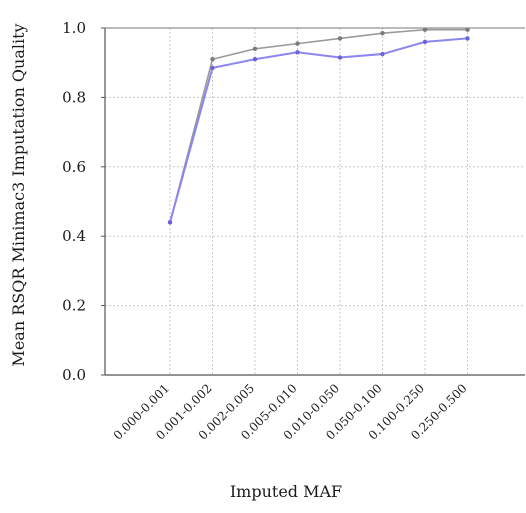 The height and width of the screenshot is (513, 526). I want to click on y-tick-label: 0.0, so click(74, 375).